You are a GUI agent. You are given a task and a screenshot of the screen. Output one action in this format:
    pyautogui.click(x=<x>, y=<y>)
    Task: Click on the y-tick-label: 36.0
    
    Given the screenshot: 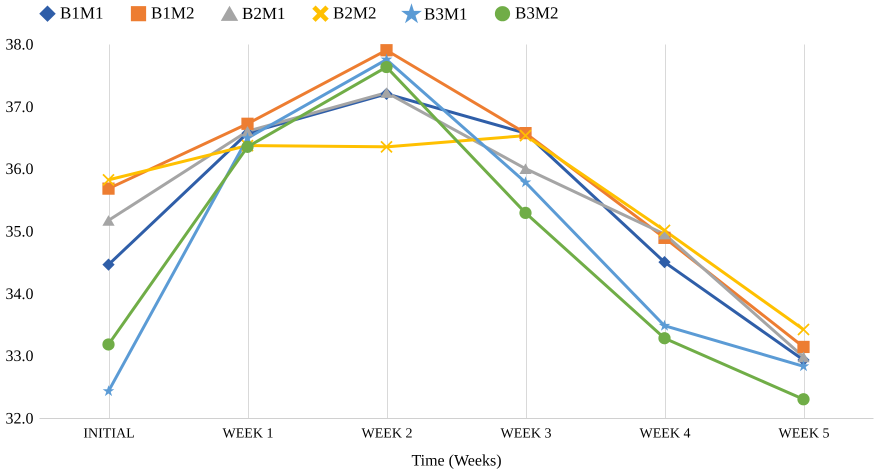 What is the action you would take?
    pyautogui.click(x=20, y=169)
    